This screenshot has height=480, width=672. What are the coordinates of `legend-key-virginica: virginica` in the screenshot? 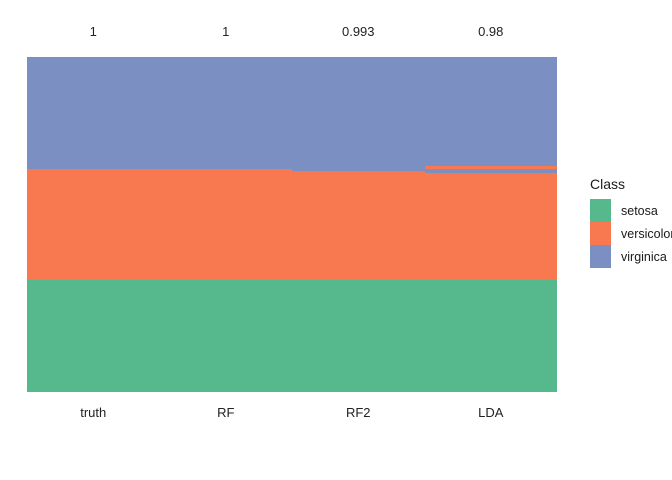 It's located at (631, 256).